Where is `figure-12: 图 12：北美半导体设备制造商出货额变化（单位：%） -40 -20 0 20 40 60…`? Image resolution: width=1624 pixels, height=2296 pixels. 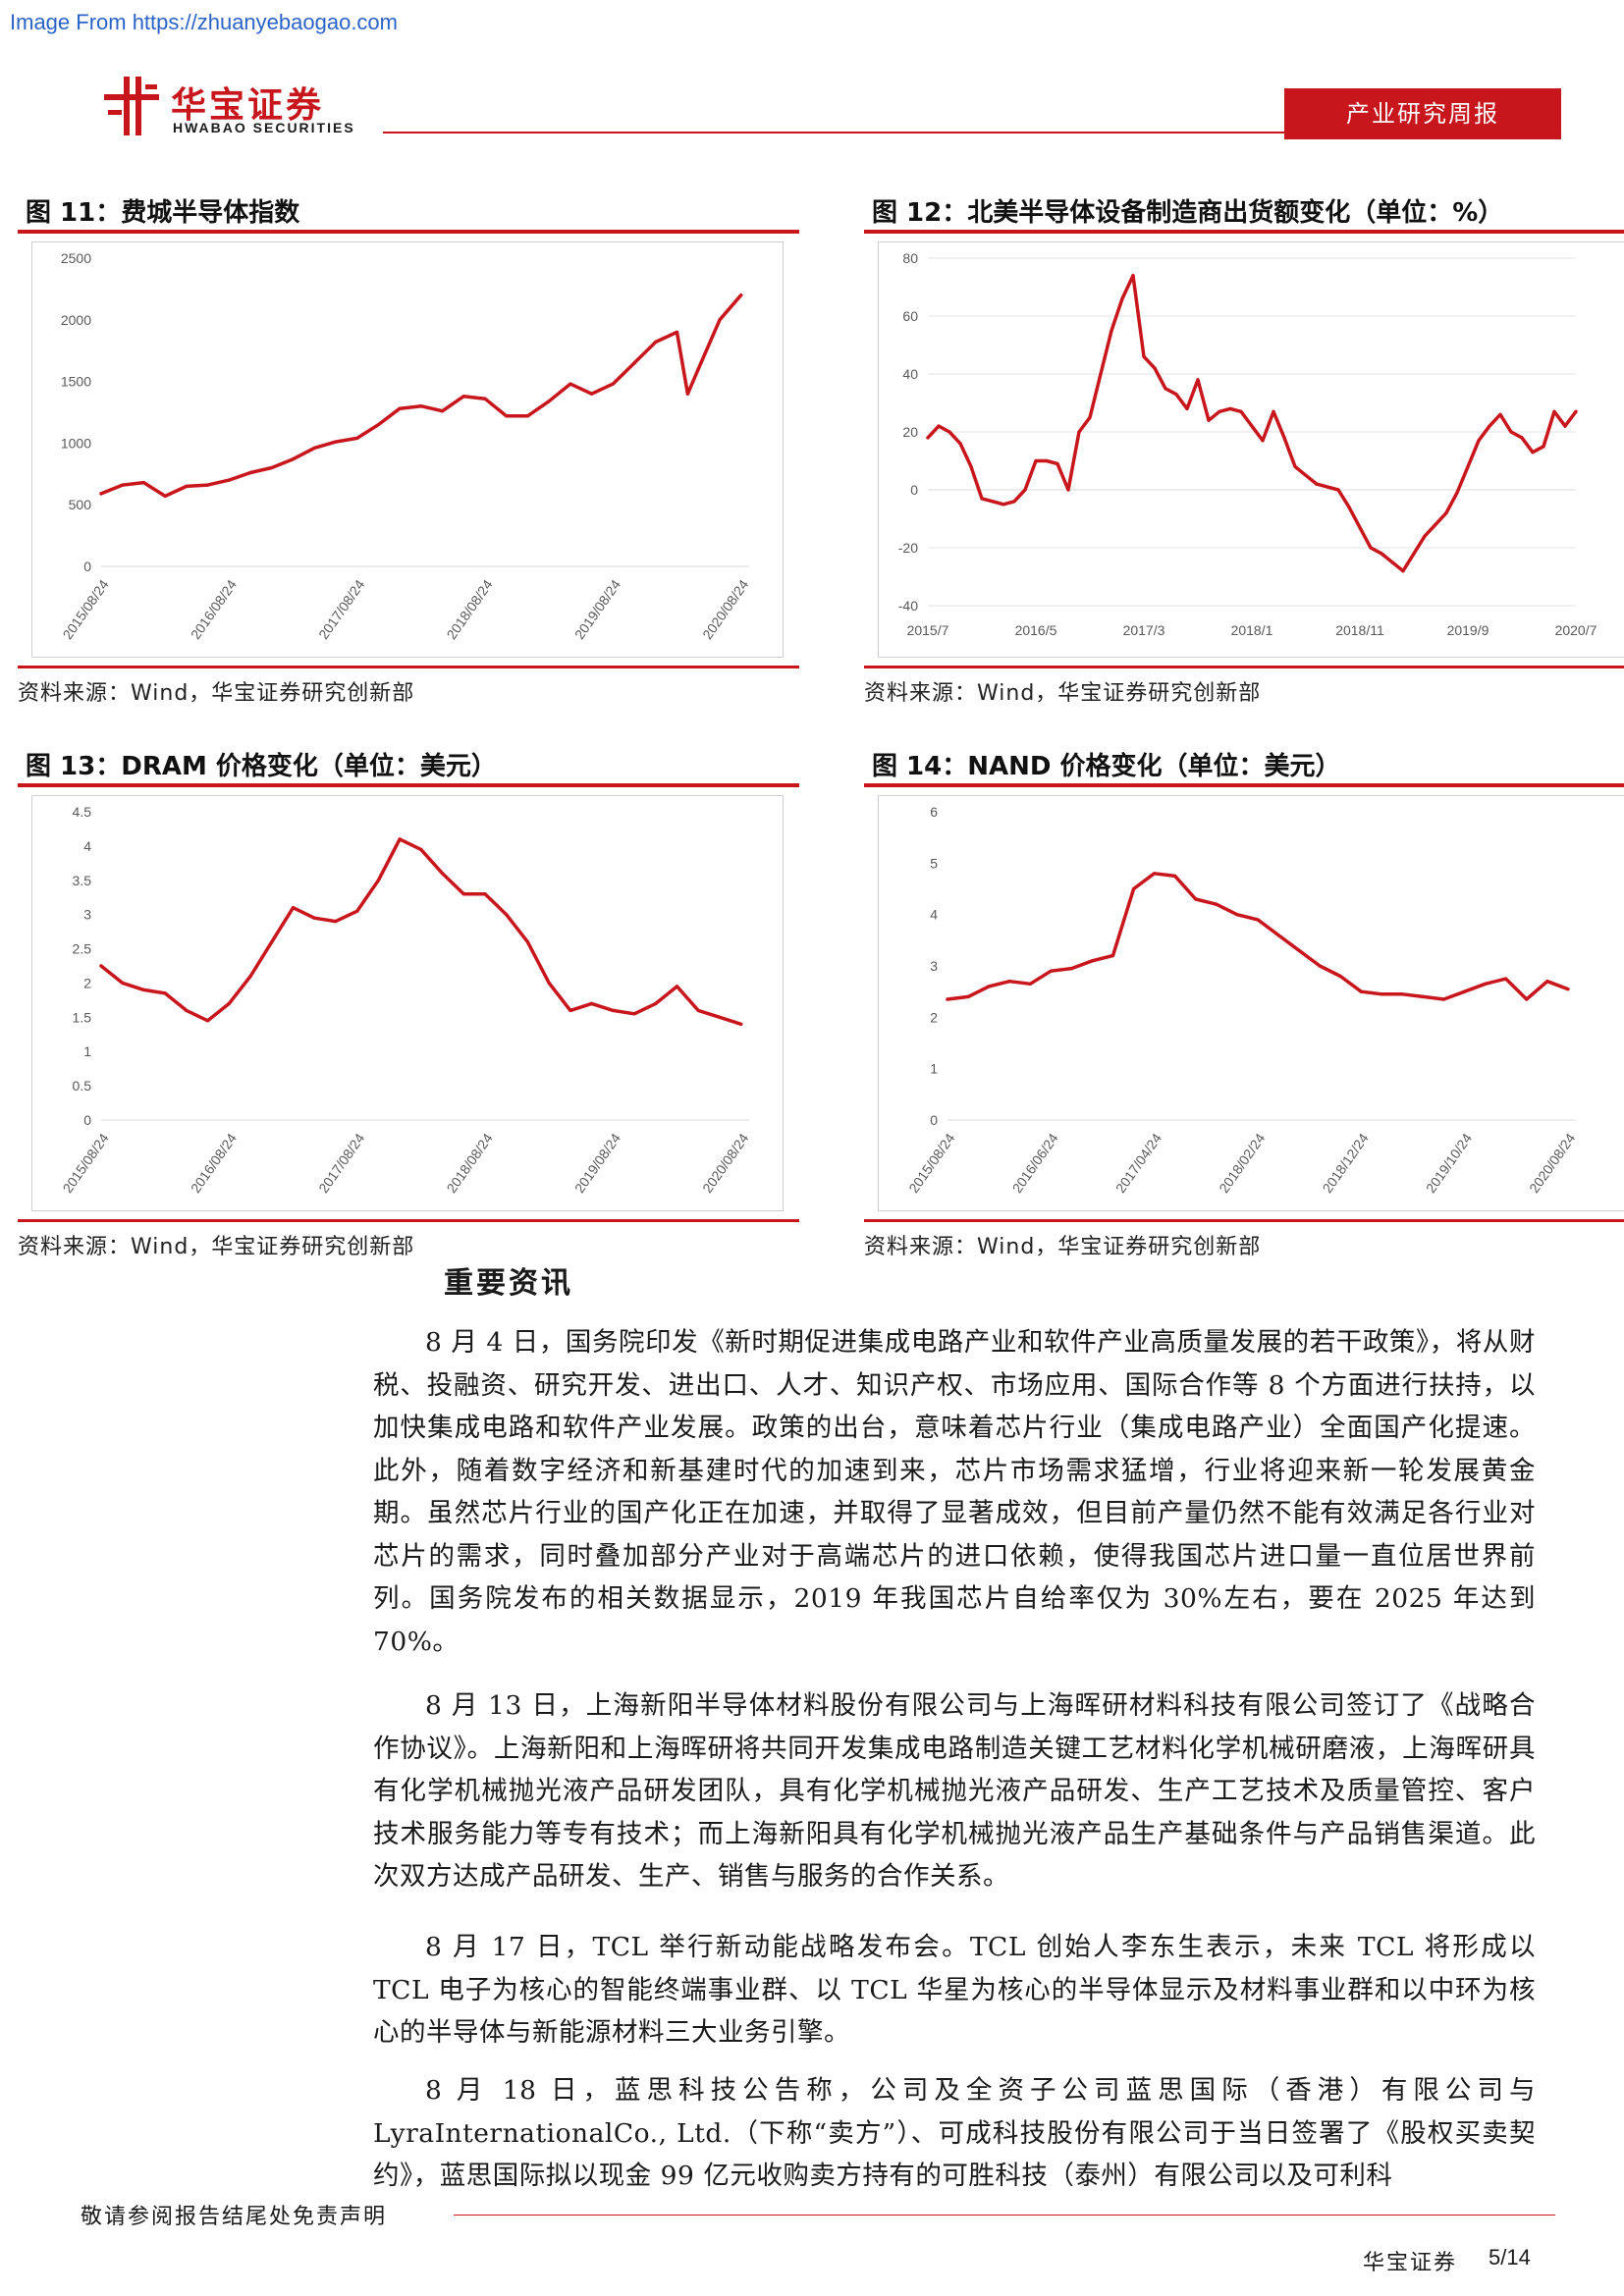 figure-12: 图 12：北美半导体设备制造商出货额变化（单位：%） -40 -20 0 20 40 60… is located at coordinates (1244, 452).